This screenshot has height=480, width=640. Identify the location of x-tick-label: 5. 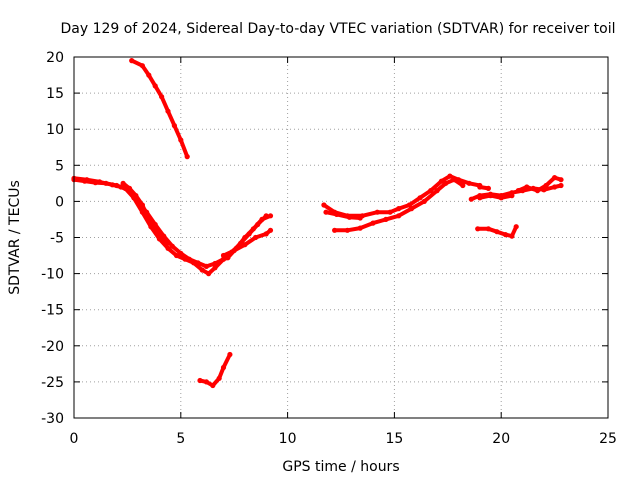
(180, 439).